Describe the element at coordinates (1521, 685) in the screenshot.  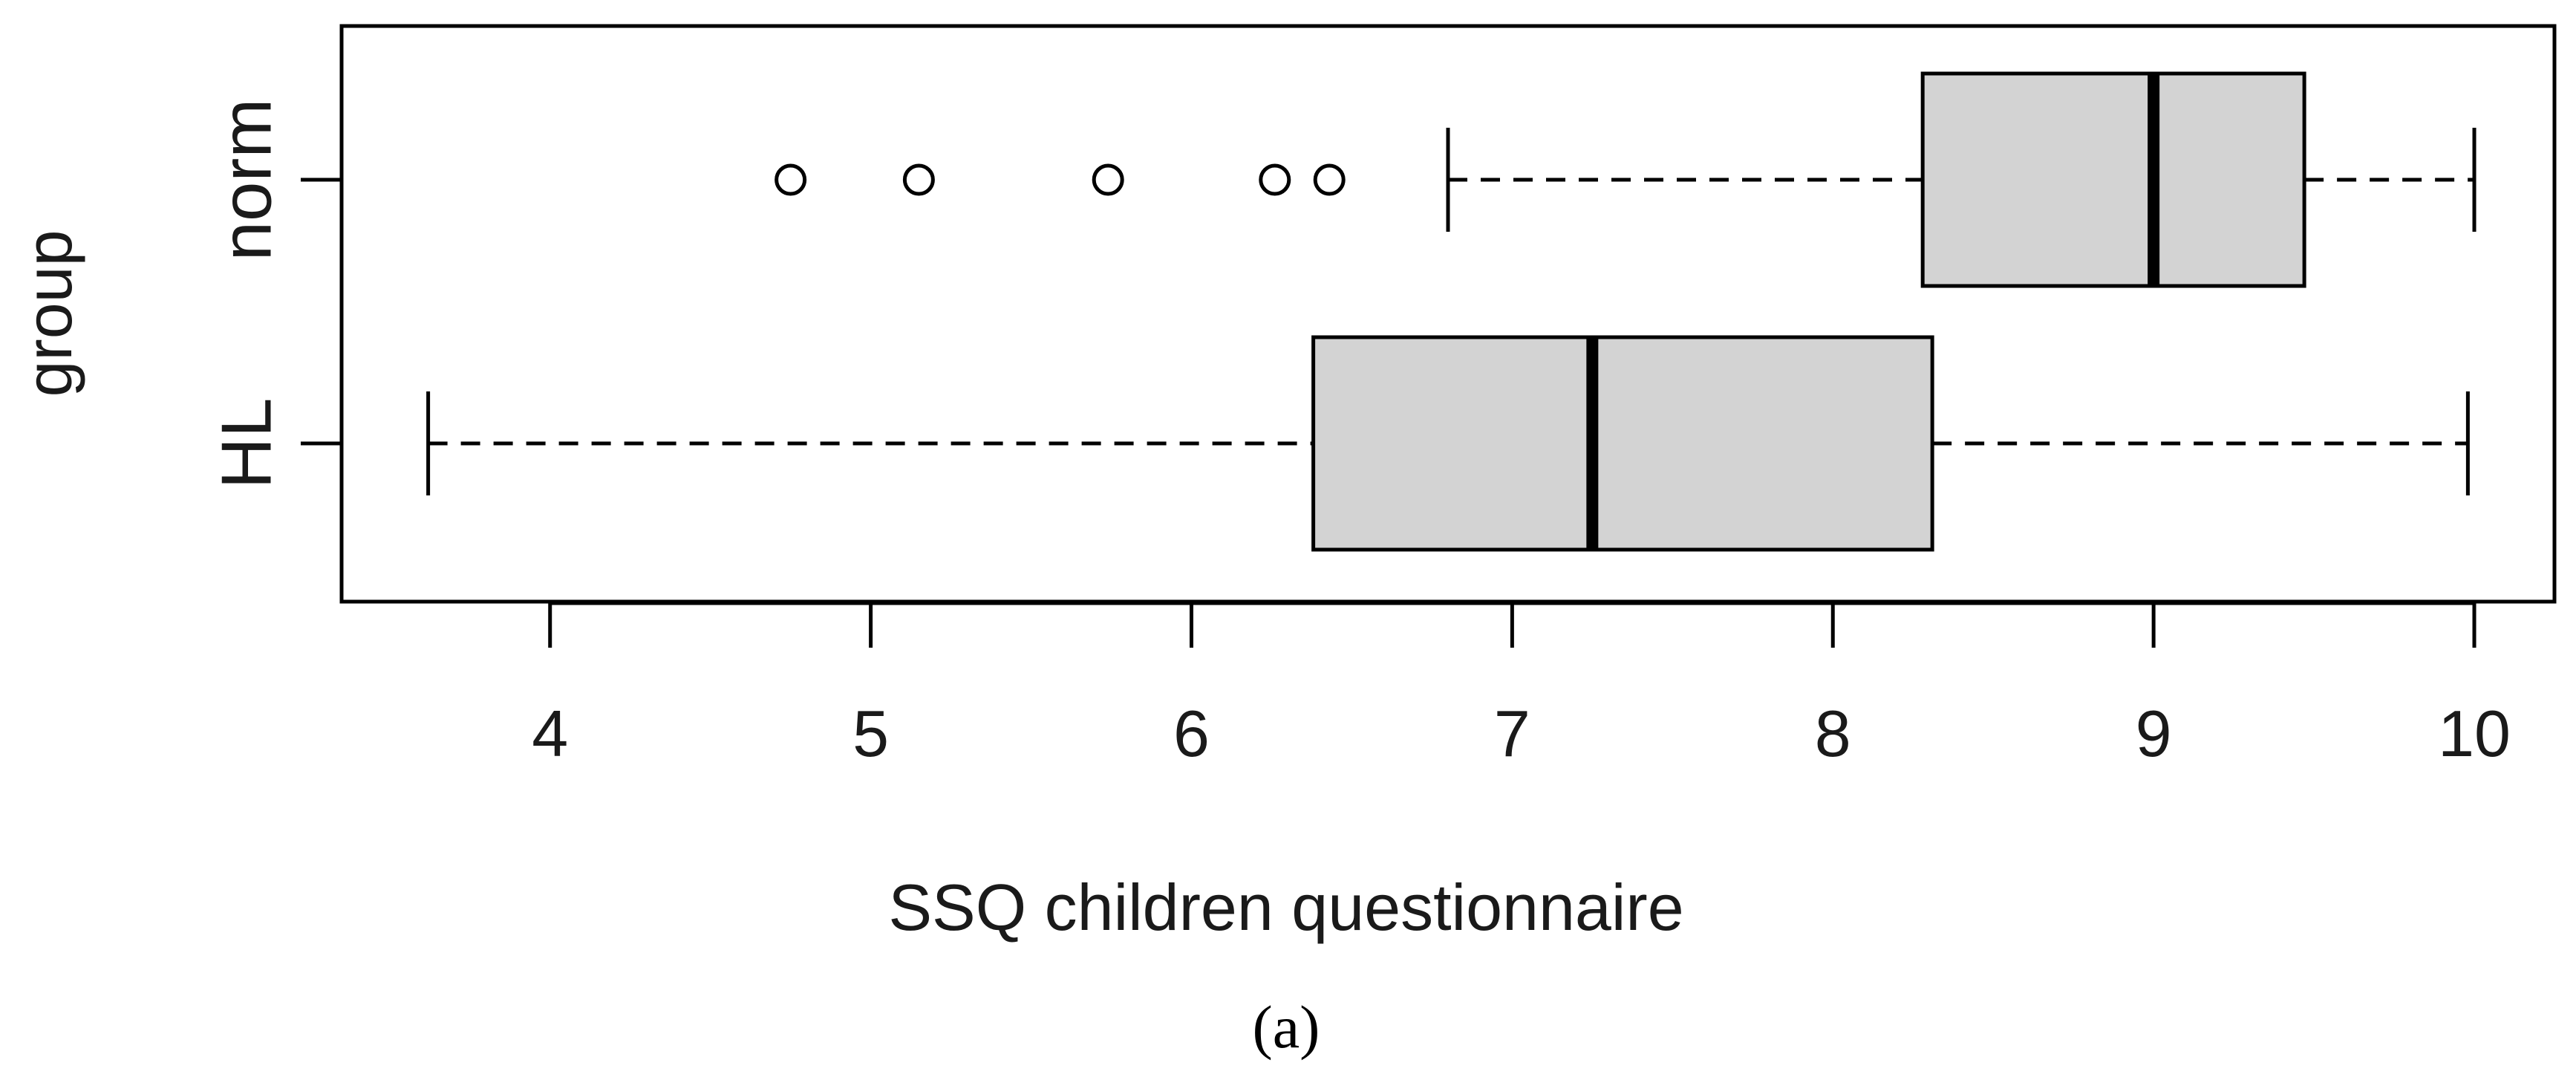
I see `x-axis: 4 5 6 7 8 9 10` at that location.